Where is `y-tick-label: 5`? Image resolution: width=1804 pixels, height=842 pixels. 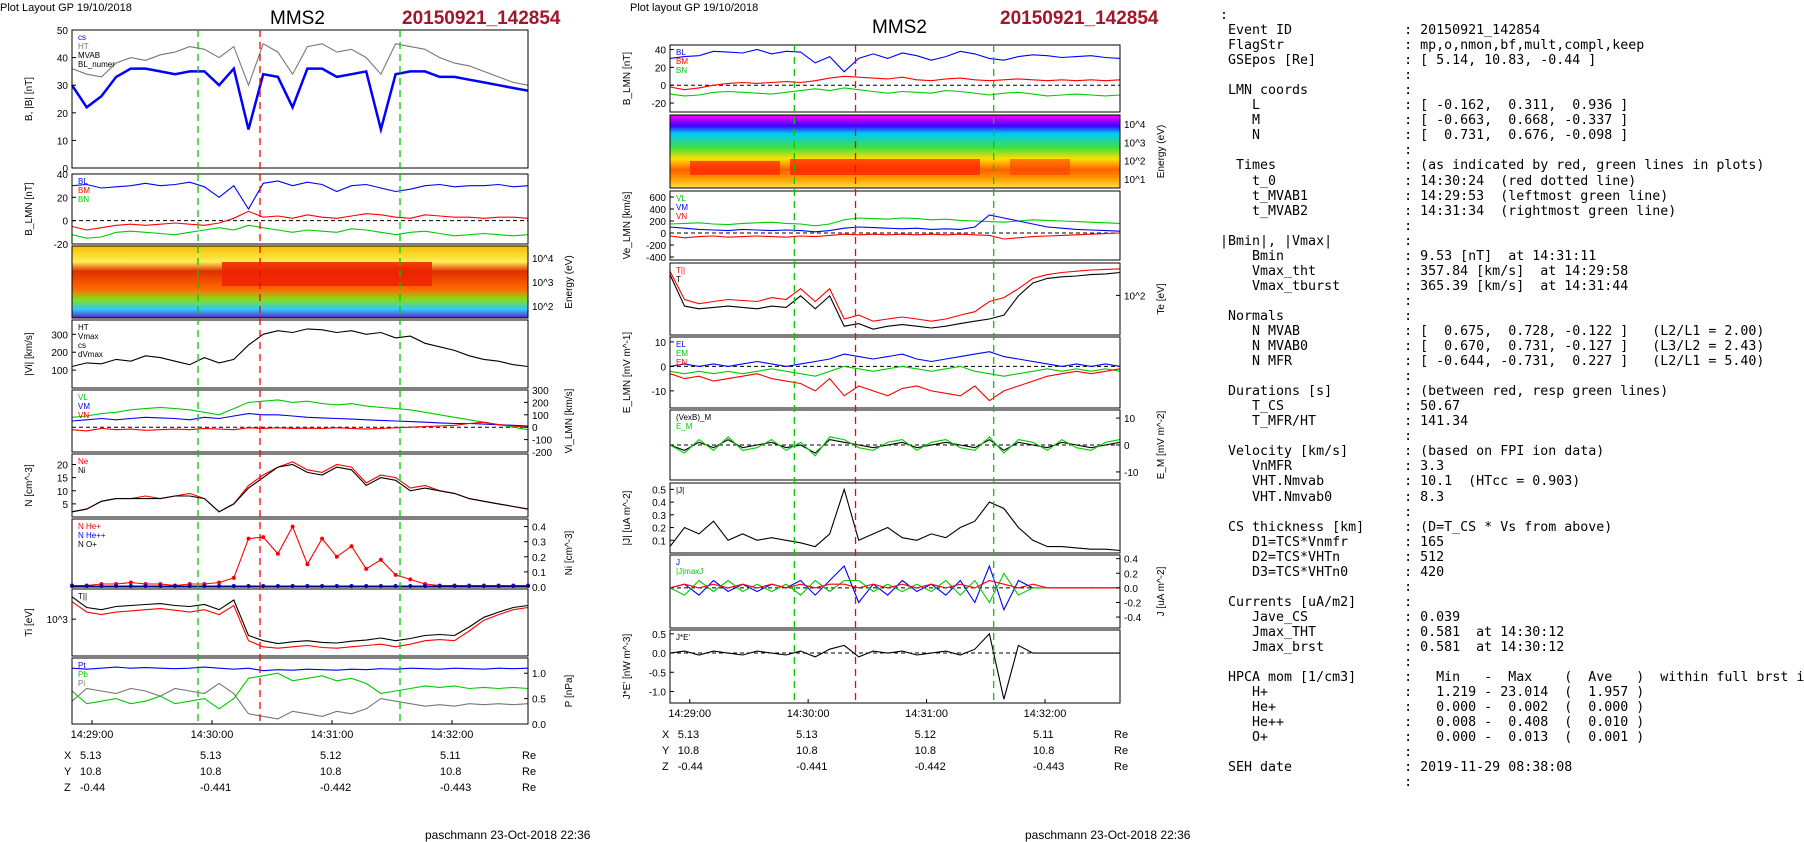 y-tick-label: 5 is located at coordinates (65, 505).